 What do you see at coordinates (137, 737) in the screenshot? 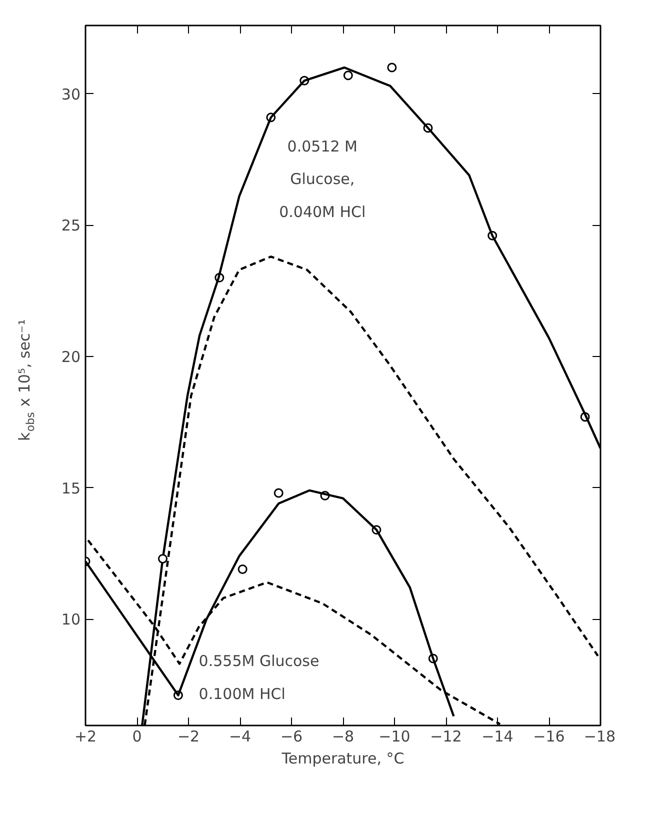
I see `x-tick-label: 0` at bounding box center [137, 737].